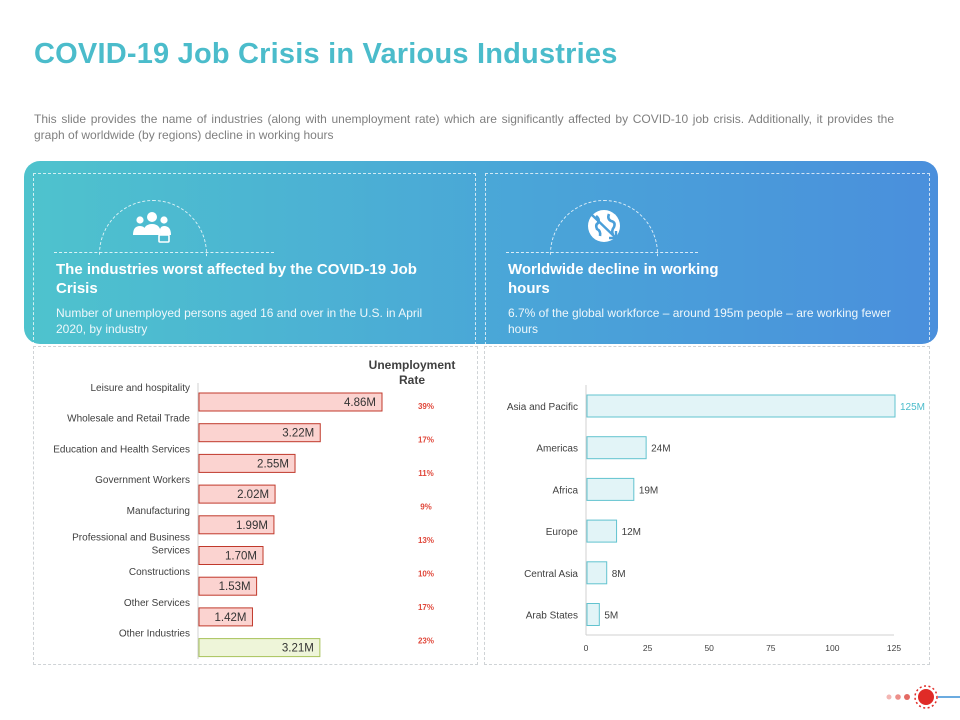 The image size is (960, 720). I want to click on category-label: Other Services, so click(157, 603).